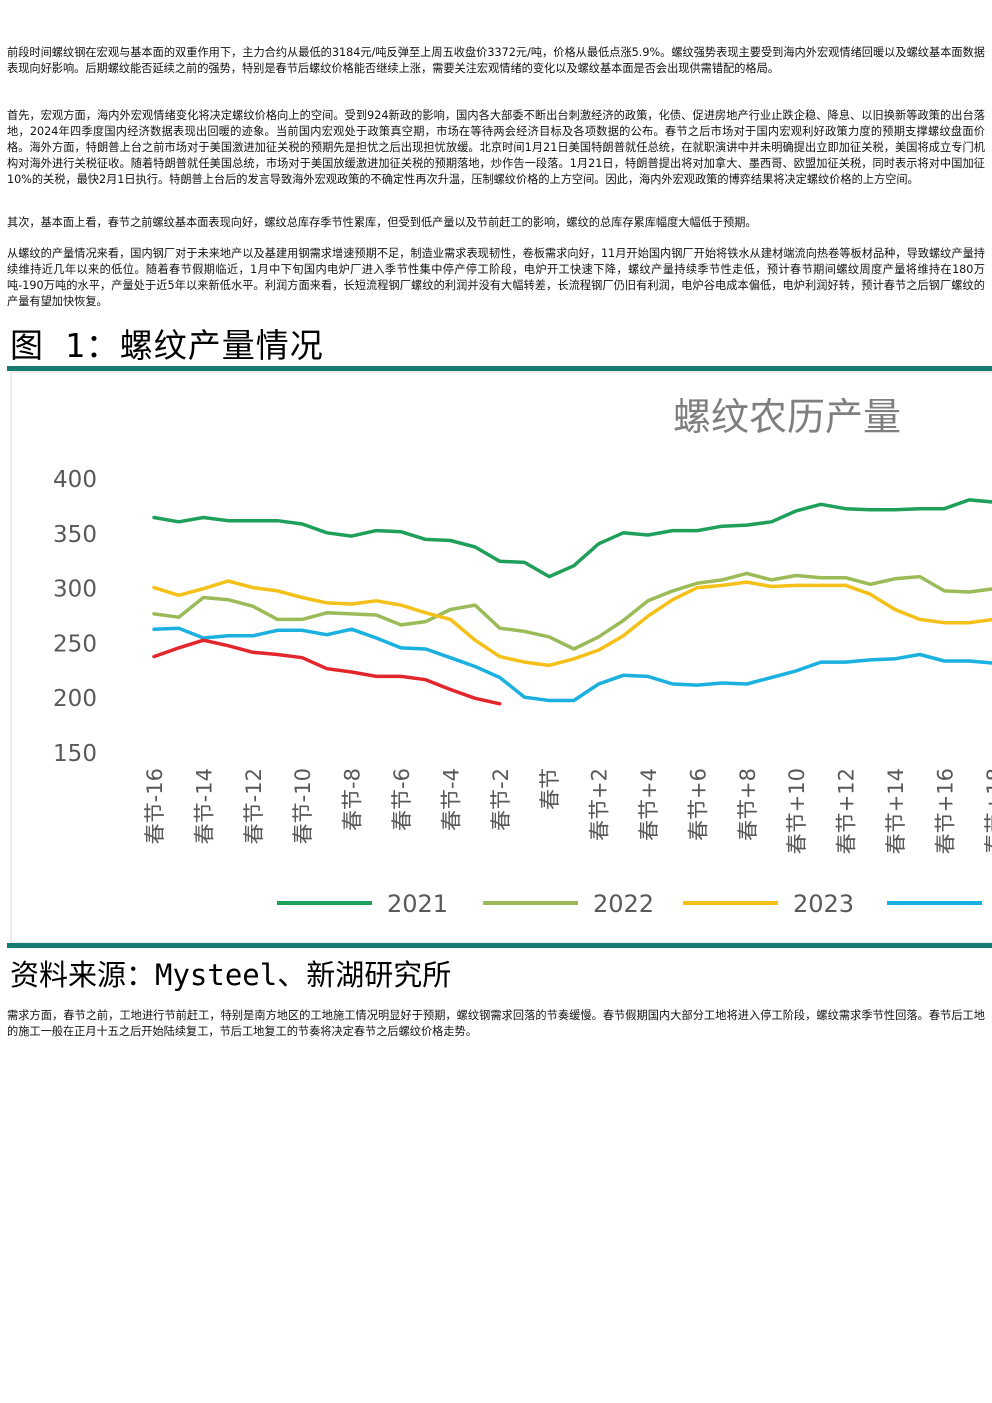 This screenshot has height=1403, width=992. Describe the element at coordinates (823, 904) in the screenshot. I see `legend-label: 2023` at that location.